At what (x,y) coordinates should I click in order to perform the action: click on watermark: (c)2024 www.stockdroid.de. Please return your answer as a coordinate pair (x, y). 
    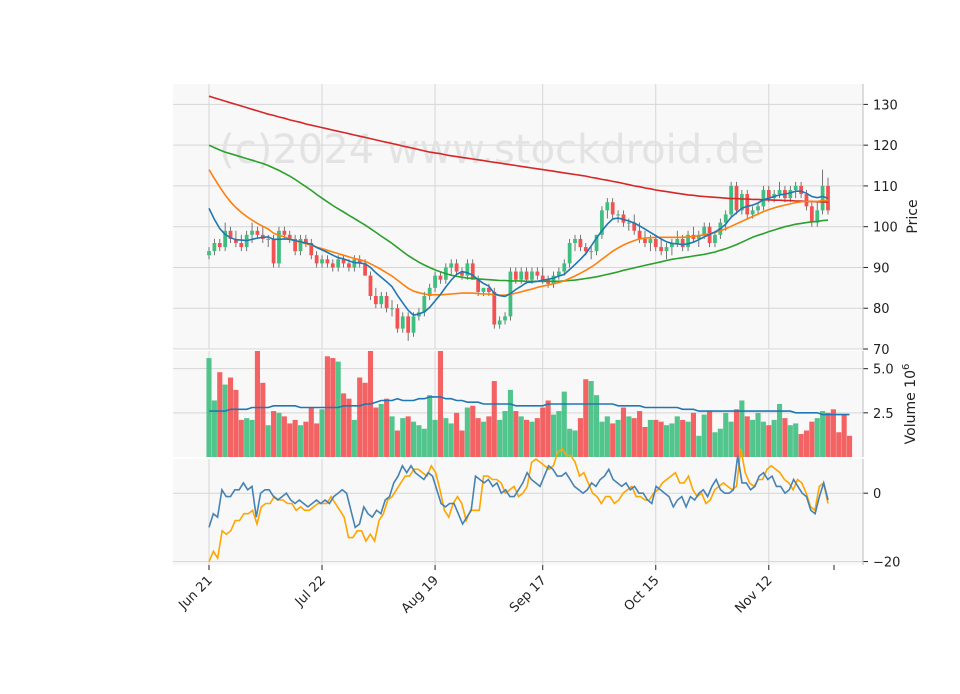
    Looking at the image, I should click on (492, 150).